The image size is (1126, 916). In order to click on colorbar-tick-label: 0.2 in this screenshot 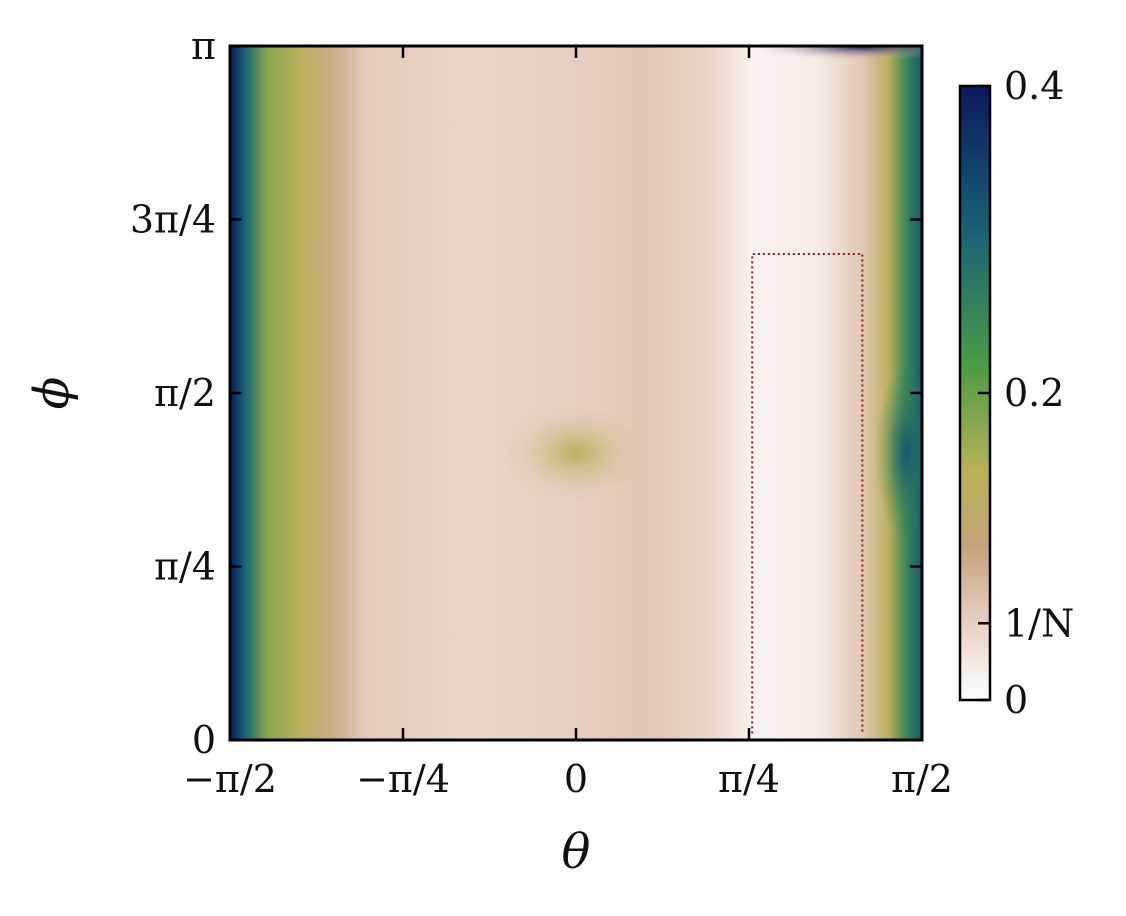, I will do `click(1034, 393)`.